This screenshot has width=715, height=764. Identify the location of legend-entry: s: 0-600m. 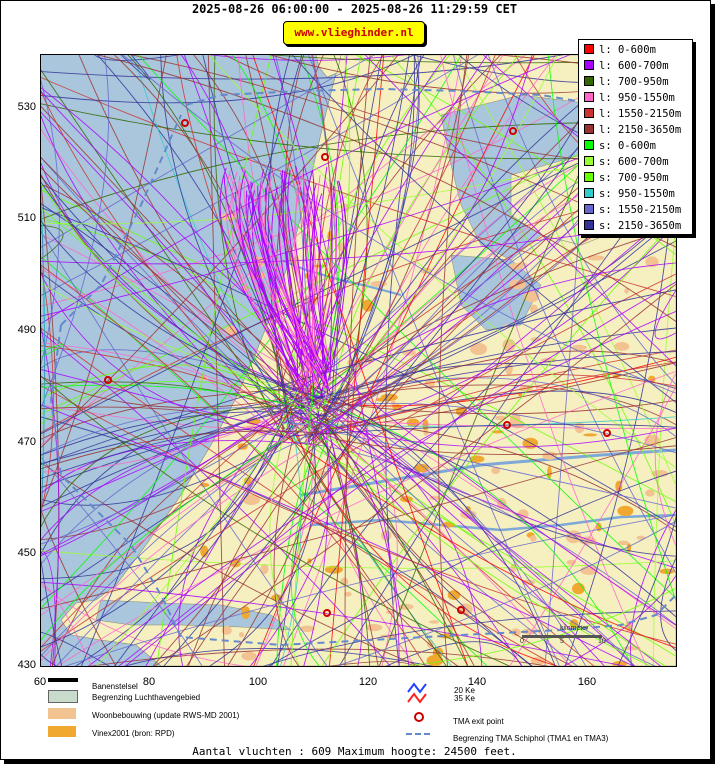
(620, 146).